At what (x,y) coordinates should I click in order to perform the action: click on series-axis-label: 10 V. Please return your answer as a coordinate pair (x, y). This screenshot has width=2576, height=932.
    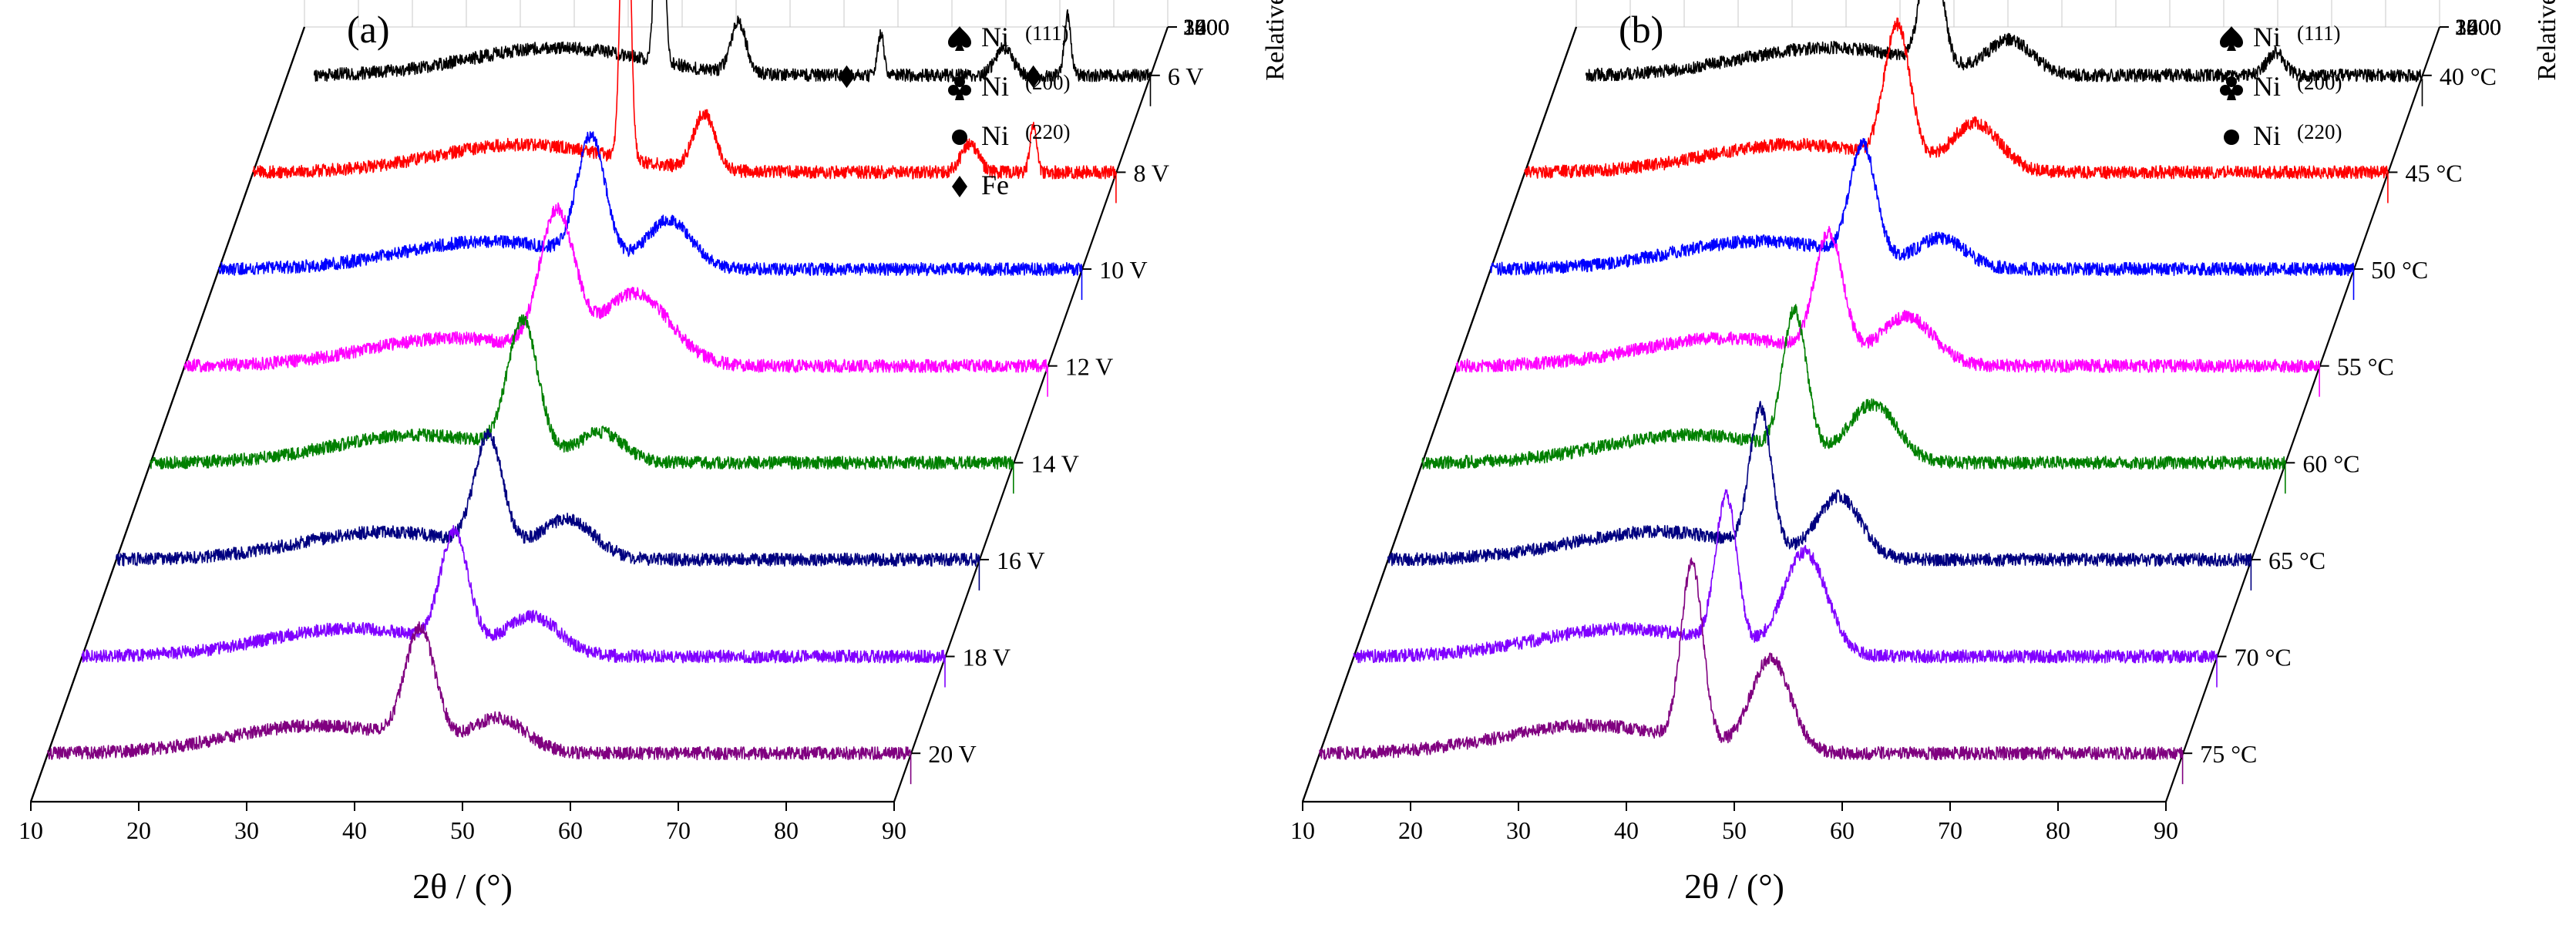
    Looking at the image, I should click on (1123, 270).